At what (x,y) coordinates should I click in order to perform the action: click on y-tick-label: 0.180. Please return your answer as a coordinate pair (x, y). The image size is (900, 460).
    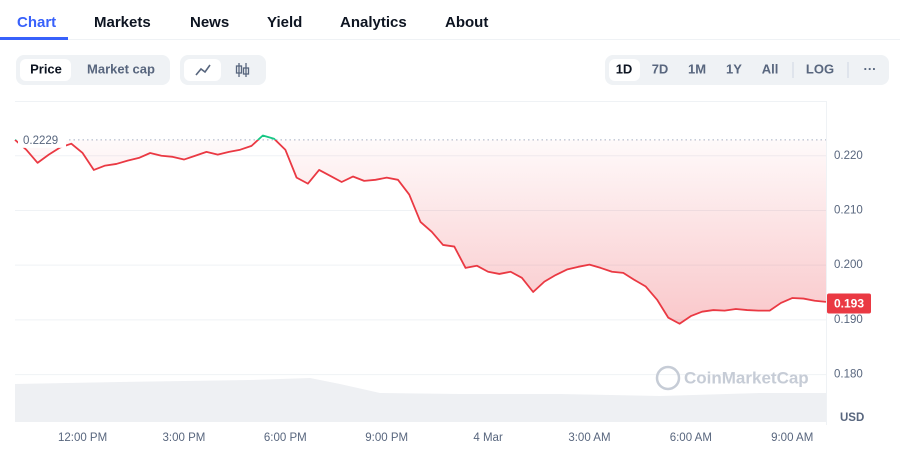
    Looking at the image, I should click on (848, 375).